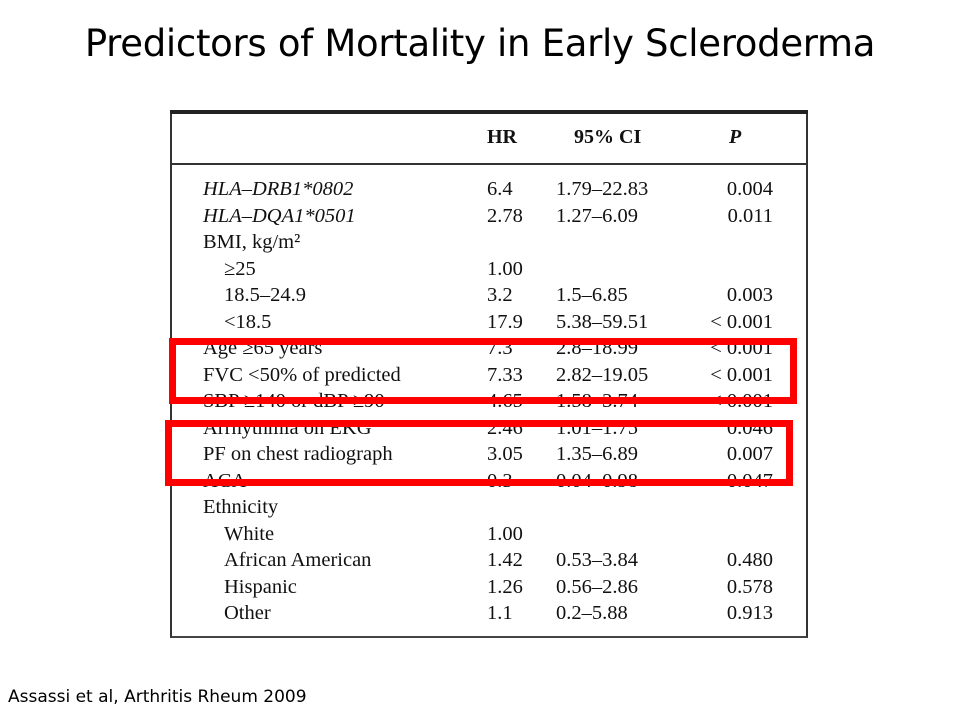 Image resolution: width=960 pixels, height=720 pixels. Describe the element at coordinates (735, 137) in the screenshot. I see `header-p: P` at that location.